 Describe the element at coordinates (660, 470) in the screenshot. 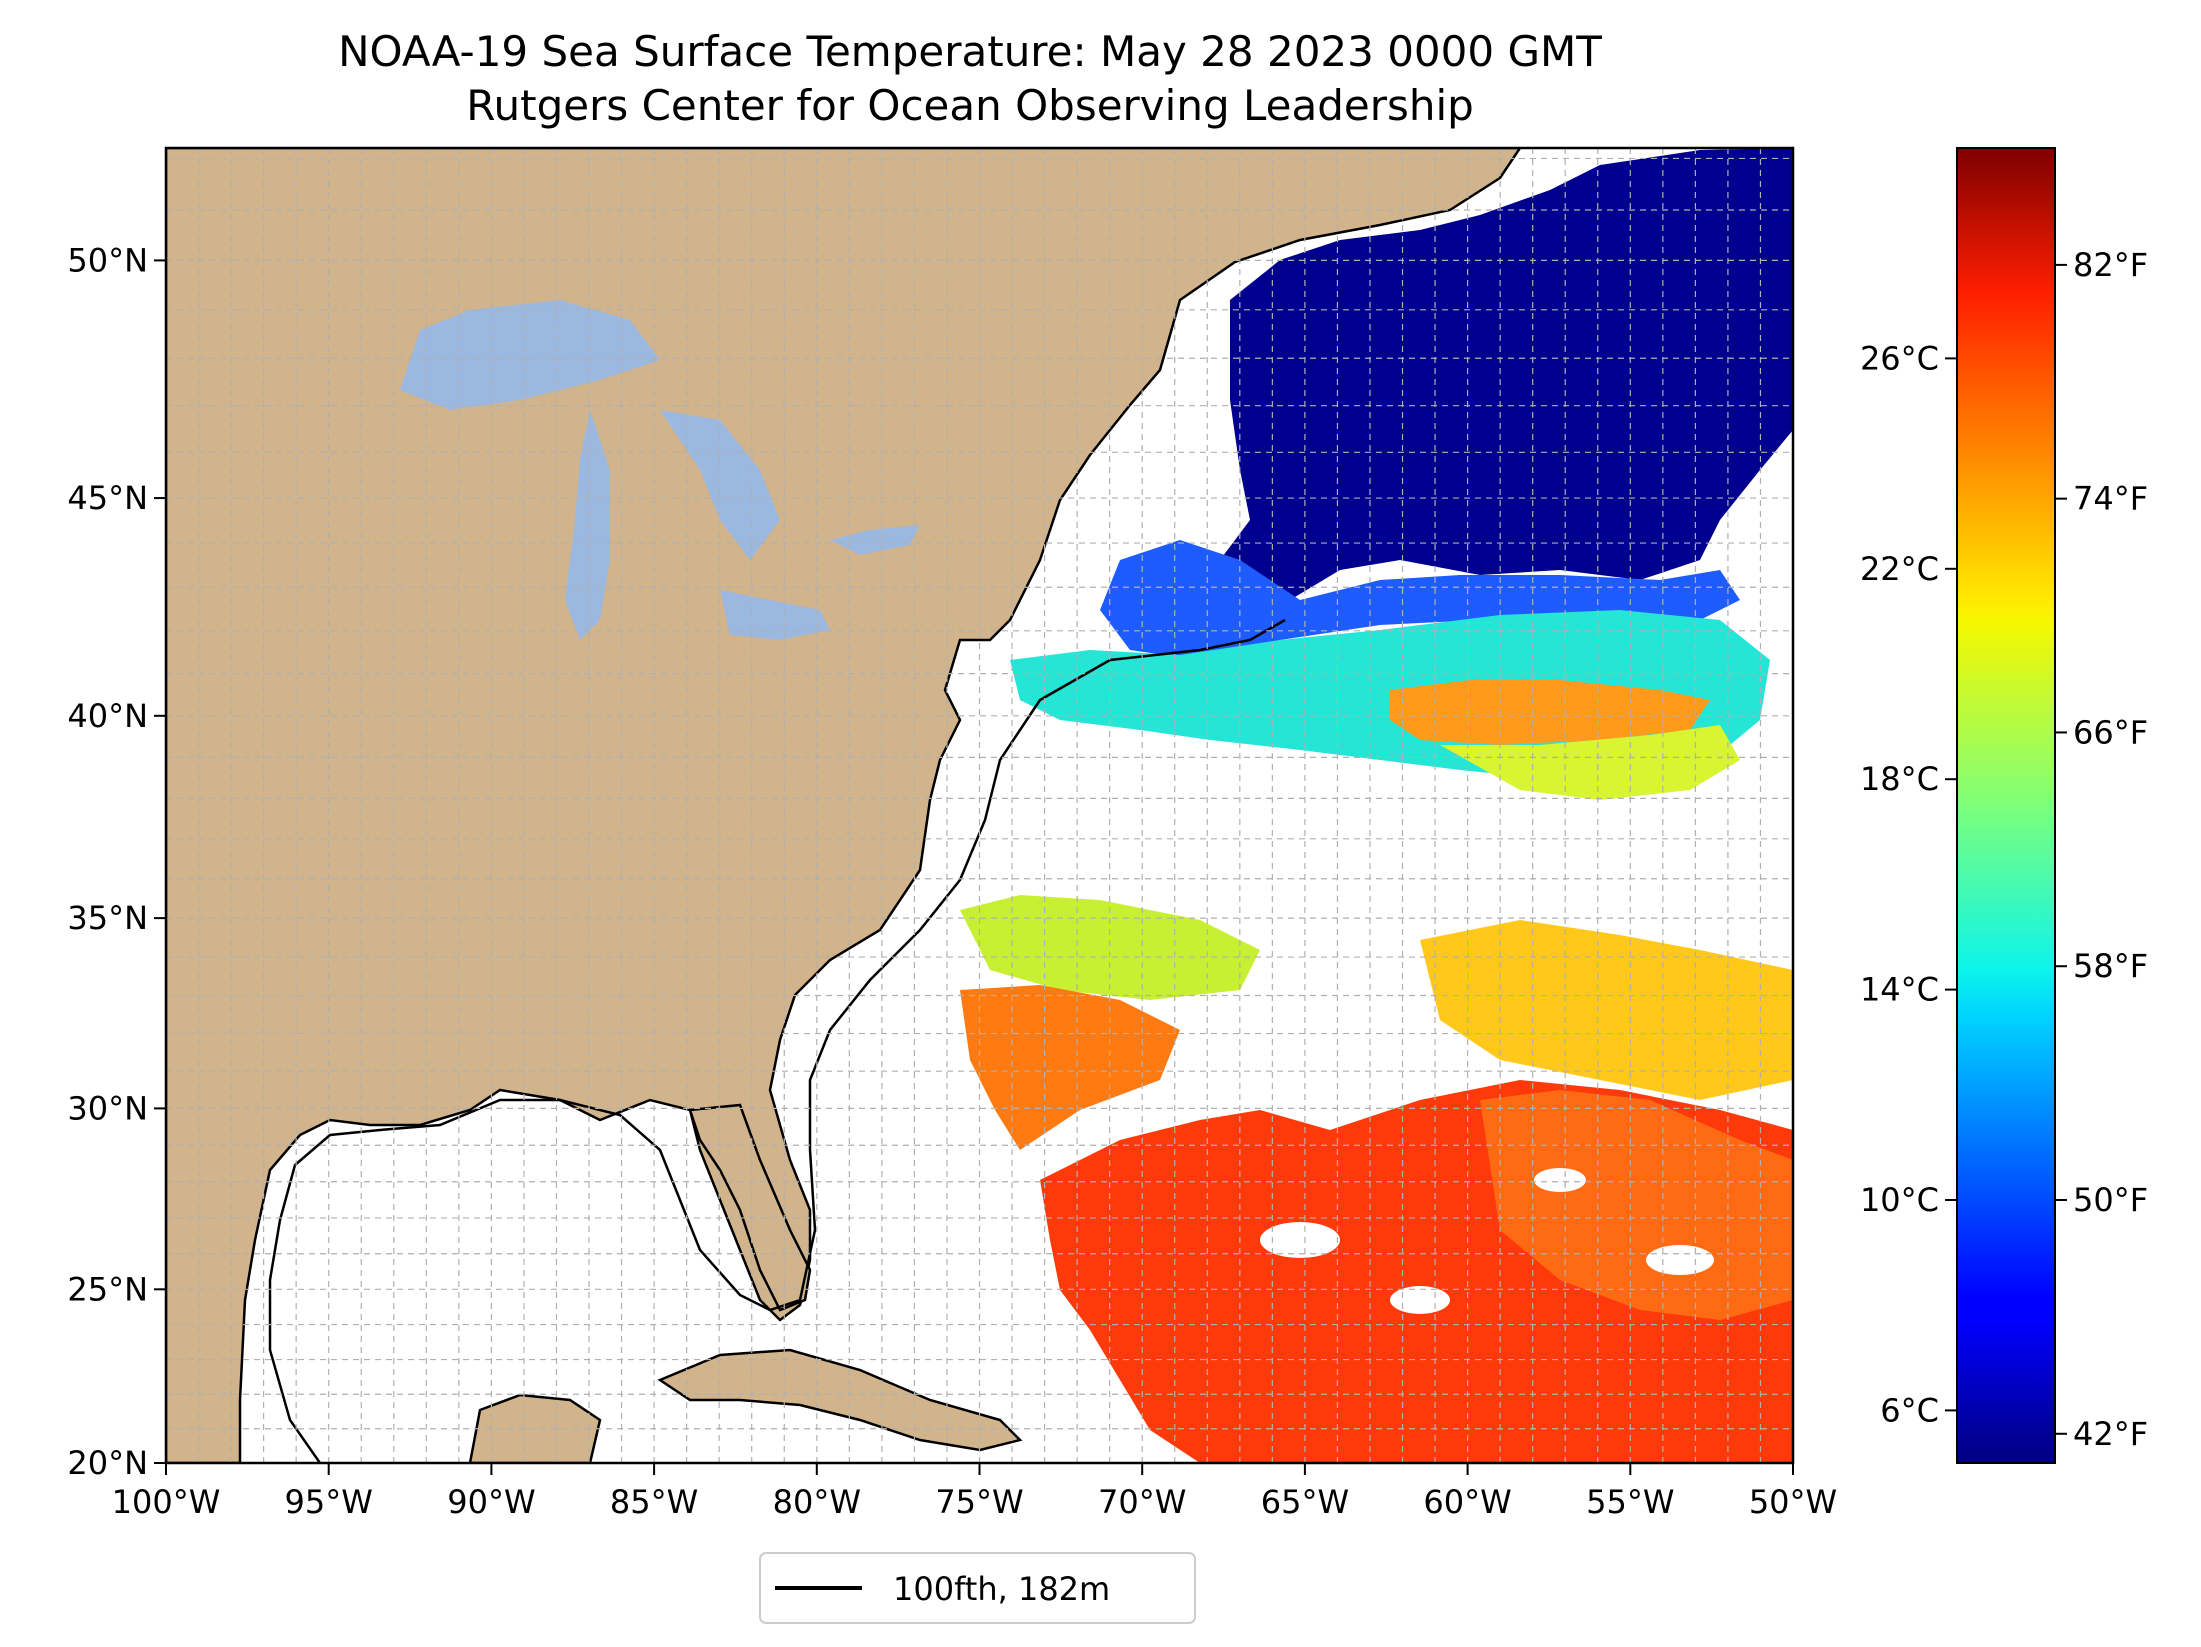

I see `great-lakes` at that location.